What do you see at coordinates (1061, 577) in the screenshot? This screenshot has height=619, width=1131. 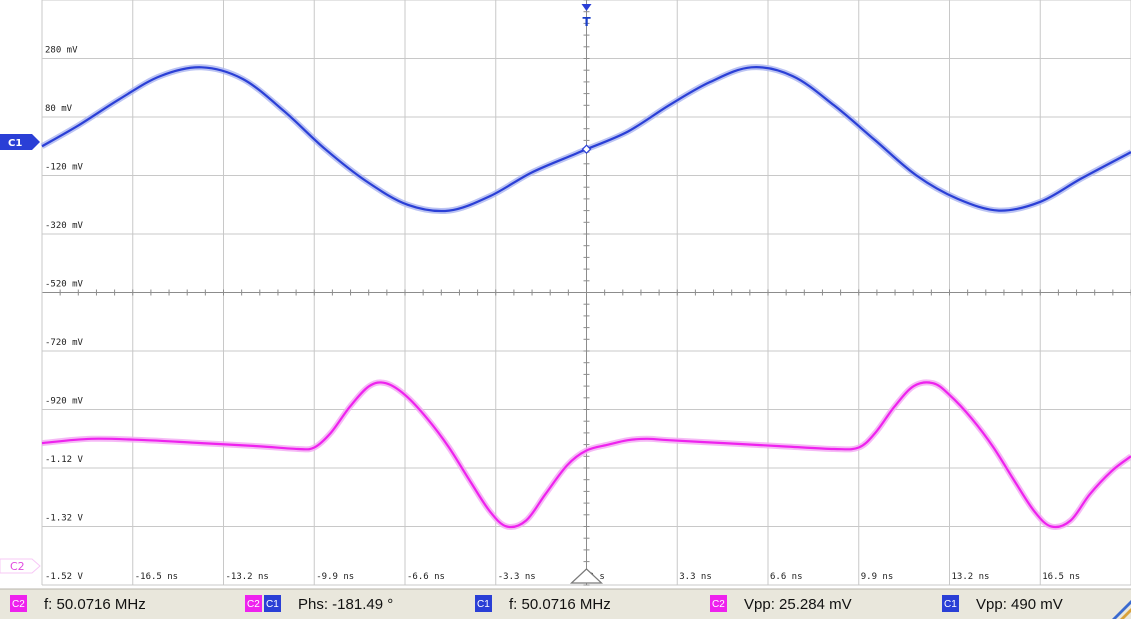 I see `x-tick-label: 16.5 ns` at bounding box center [1061, 577].